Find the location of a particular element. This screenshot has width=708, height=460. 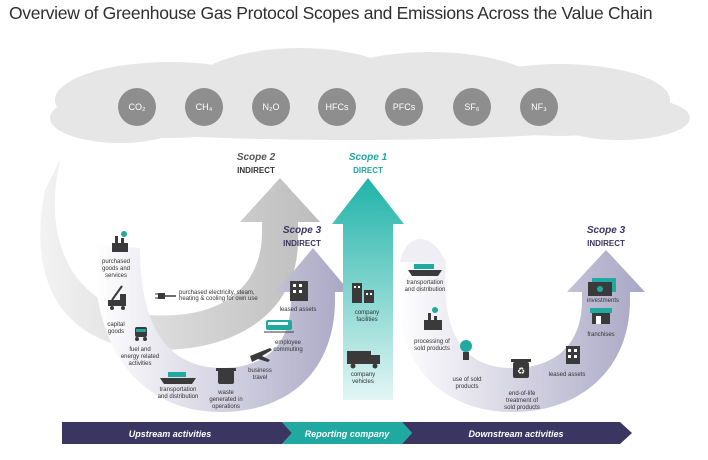

scope3-upstream-subtitle: INDIRECT is located at coordinates (302, 243).